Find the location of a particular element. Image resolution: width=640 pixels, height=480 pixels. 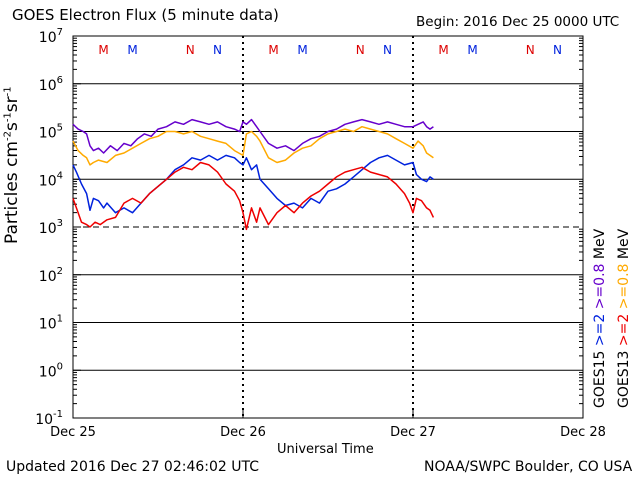

x-tick-label: Dec 28 is located at coordinates (583, 432).